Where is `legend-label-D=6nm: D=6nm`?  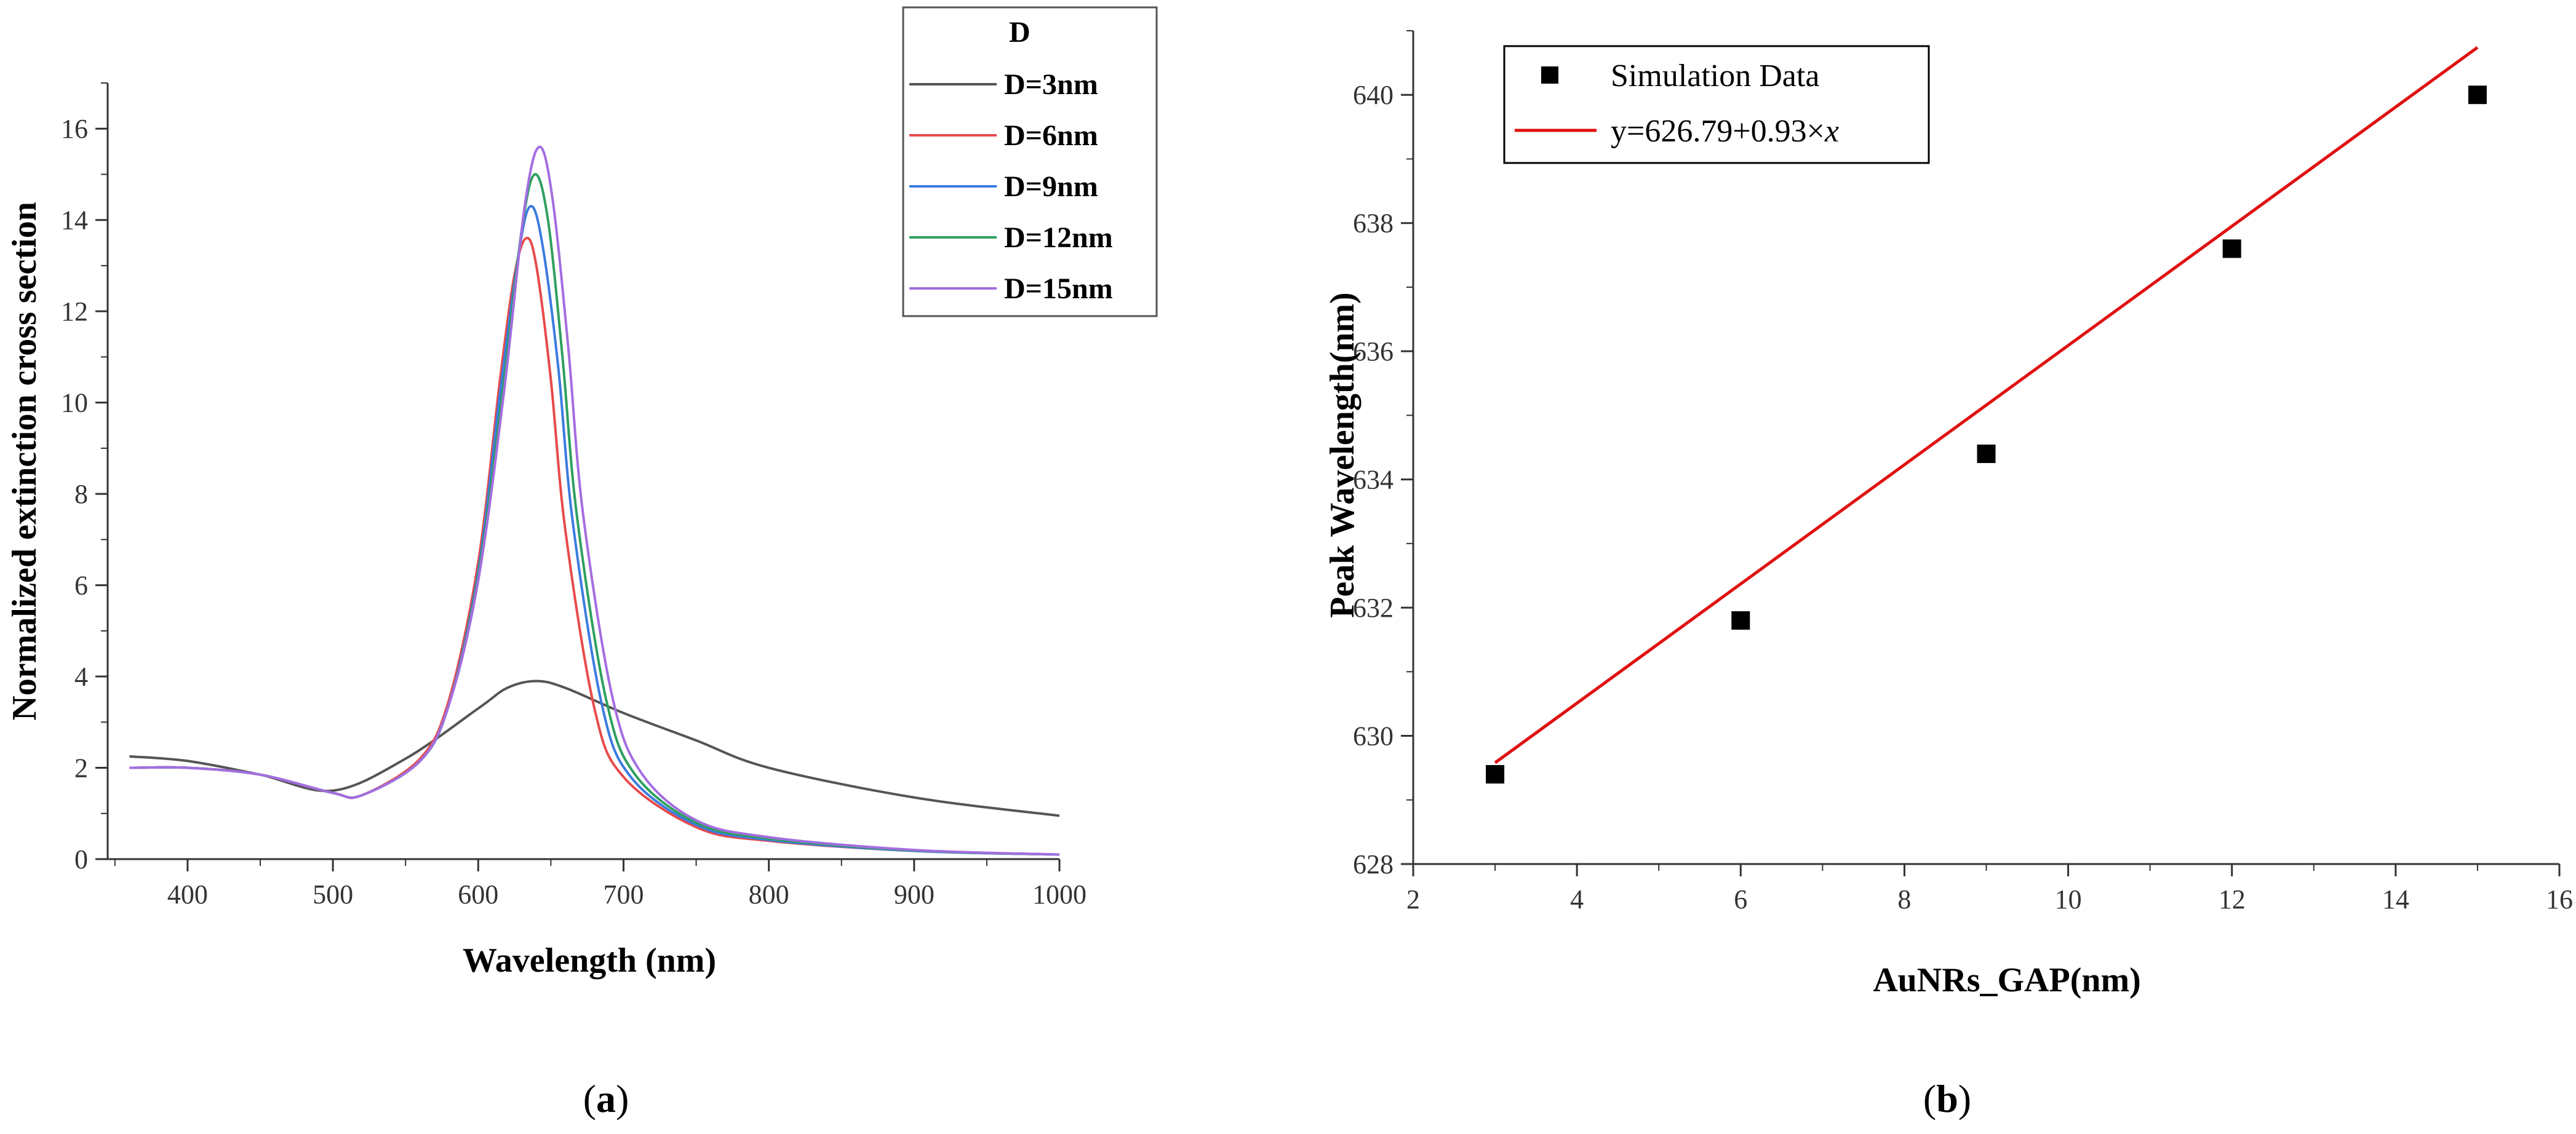
legend-label-D=6nm: D=6nm is located at coordinates (1051, 135).